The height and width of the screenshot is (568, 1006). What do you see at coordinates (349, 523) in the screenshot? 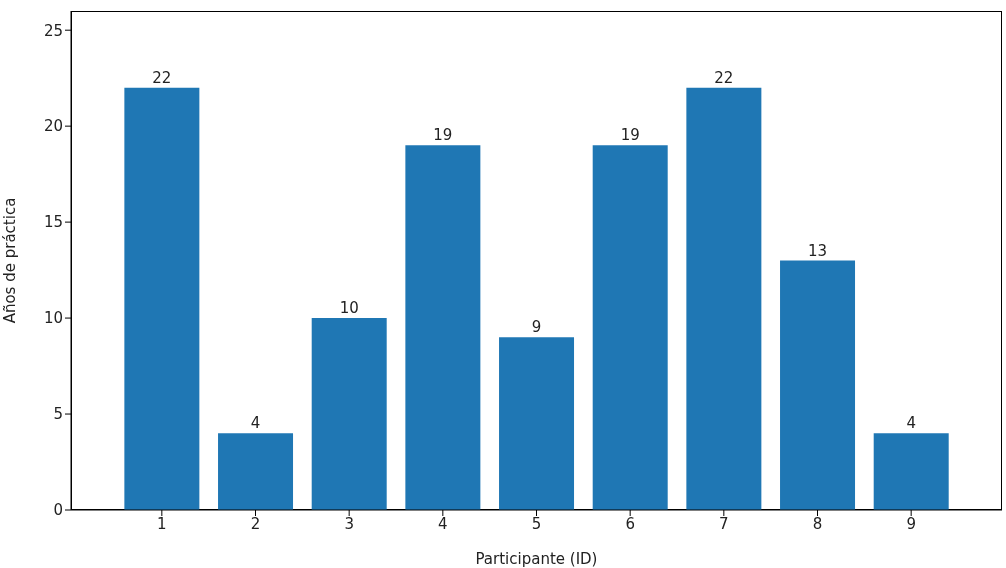
I see `x-tick-label: 3` at bounding box center [349, 523].